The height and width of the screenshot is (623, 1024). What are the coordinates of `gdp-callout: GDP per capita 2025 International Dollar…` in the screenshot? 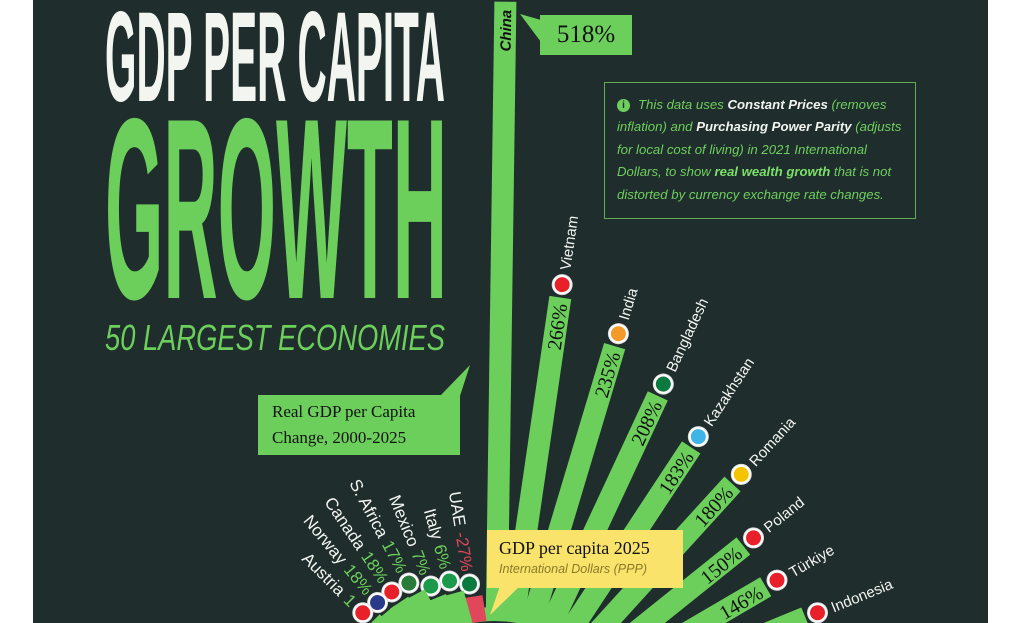 It's located at (585, 559).